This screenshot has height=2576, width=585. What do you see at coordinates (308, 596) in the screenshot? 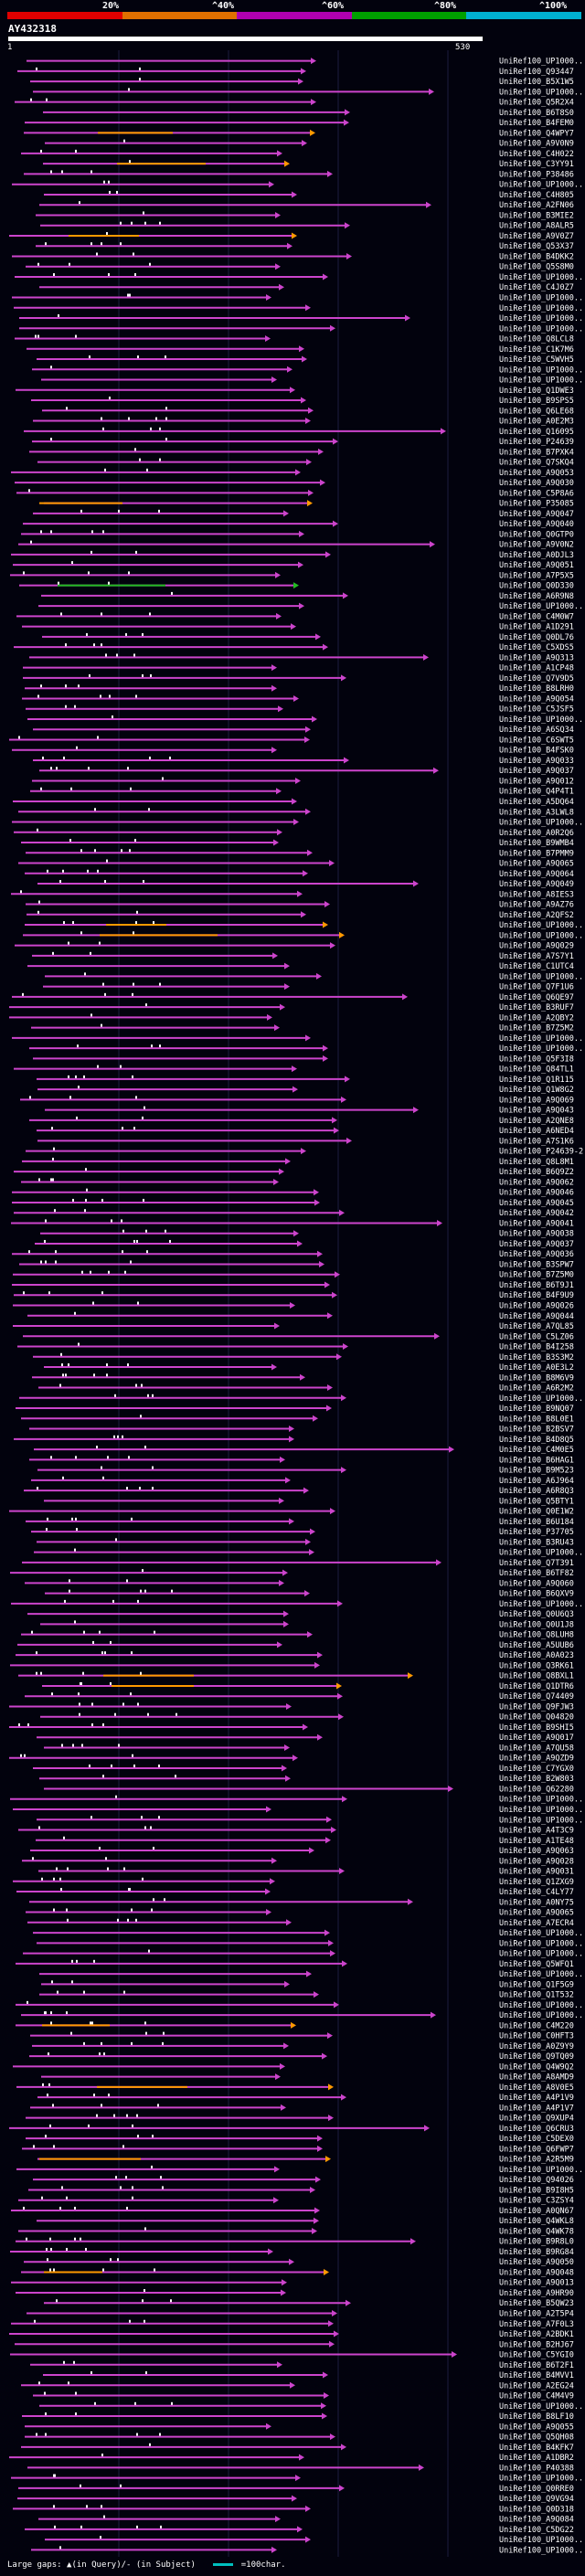
I see `hit-row: UniRef100_A6R9N8` at bounding box center [308, 596].